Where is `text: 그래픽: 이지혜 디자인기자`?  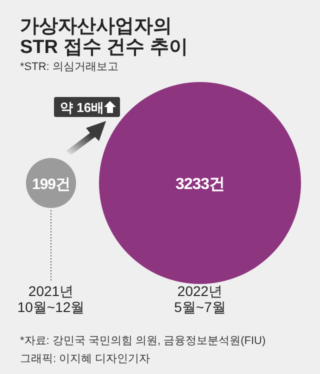
text: 그래픽: 이지혜 디자인기자 is located at coordinates (85, 359).